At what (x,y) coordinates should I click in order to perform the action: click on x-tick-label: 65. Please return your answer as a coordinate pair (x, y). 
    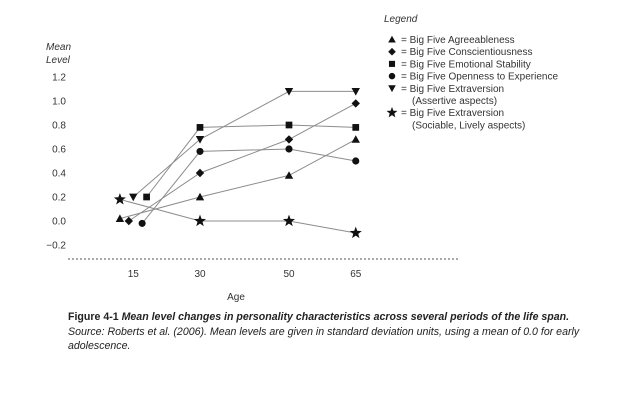
    Looking at the image, I should click on (356, 274).